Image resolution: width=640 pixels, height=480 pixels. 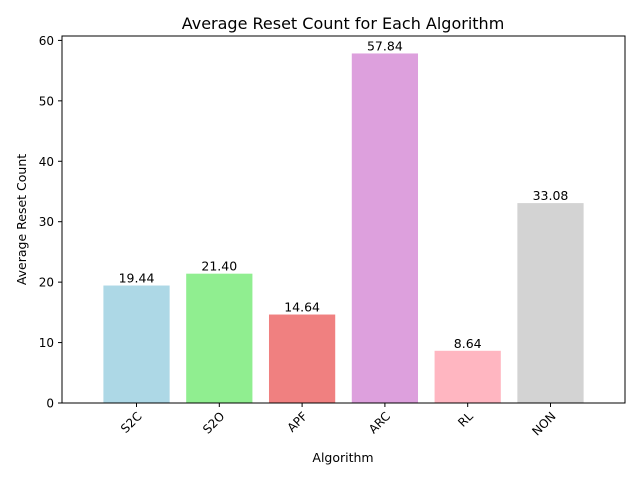 I want to click on bar-arc, so click(x=385, y=228).